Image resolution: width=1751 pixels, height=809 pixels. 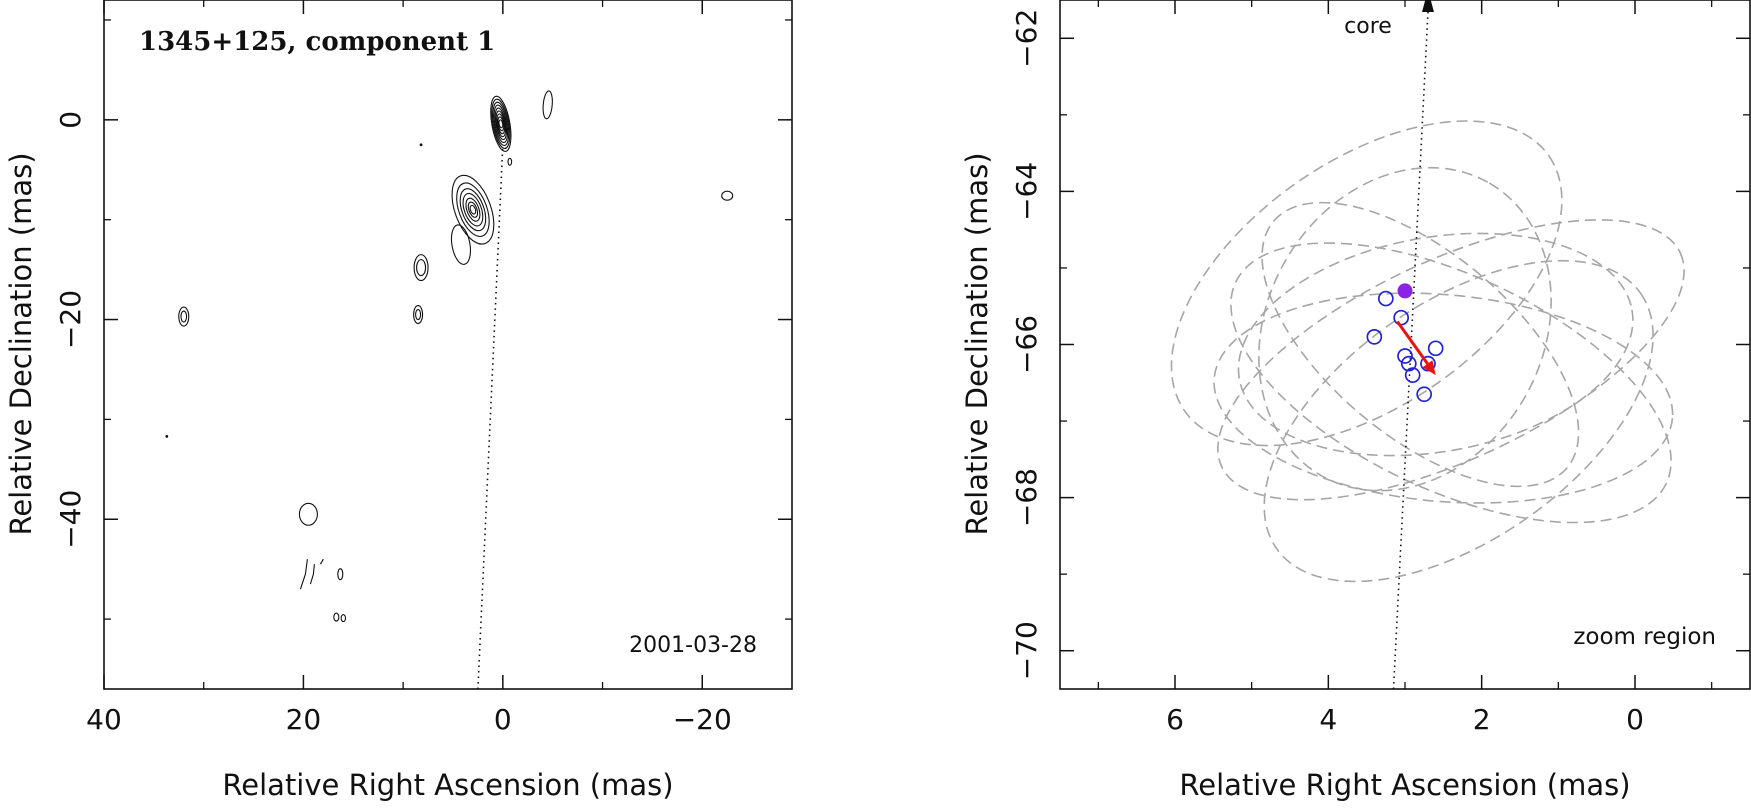 I want to click on core-label: core, so click(x=1368, y=26).